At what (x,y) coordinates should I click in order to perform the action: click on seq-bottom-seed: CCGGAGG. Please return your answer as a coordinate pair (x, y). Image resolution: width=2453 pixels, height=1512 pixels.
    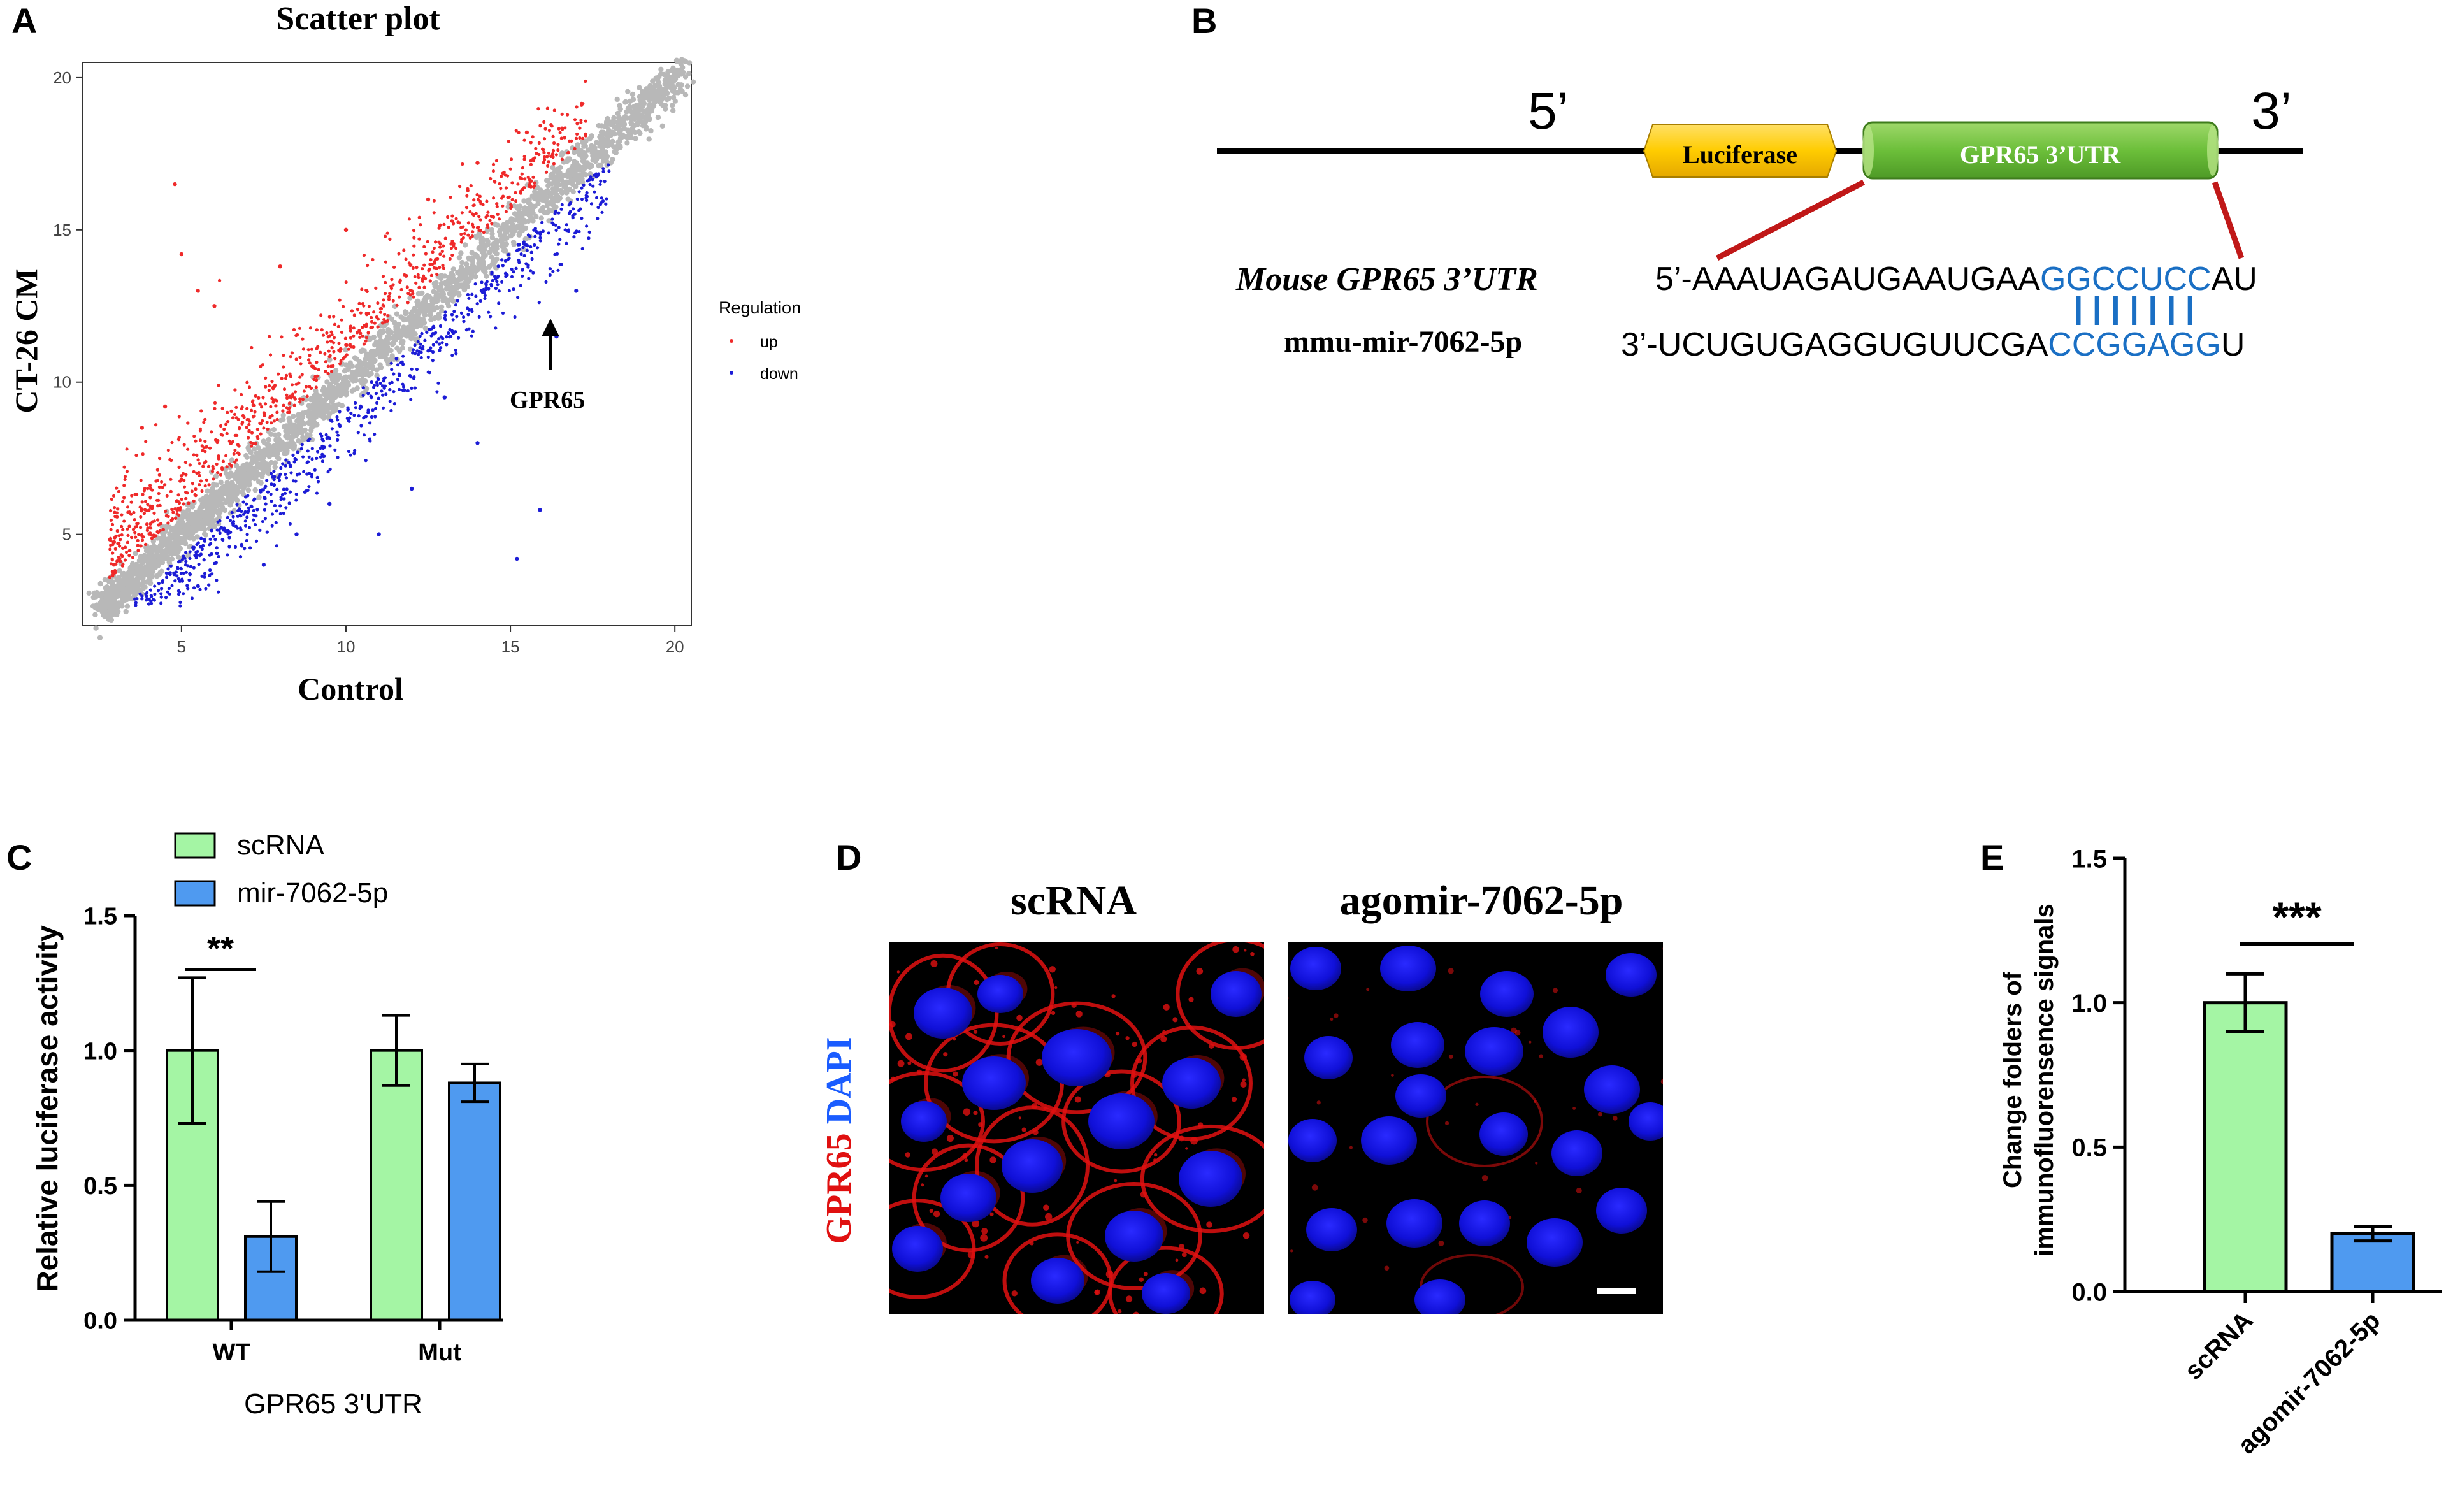
    Looking at the image, I should click on (2134, 344).